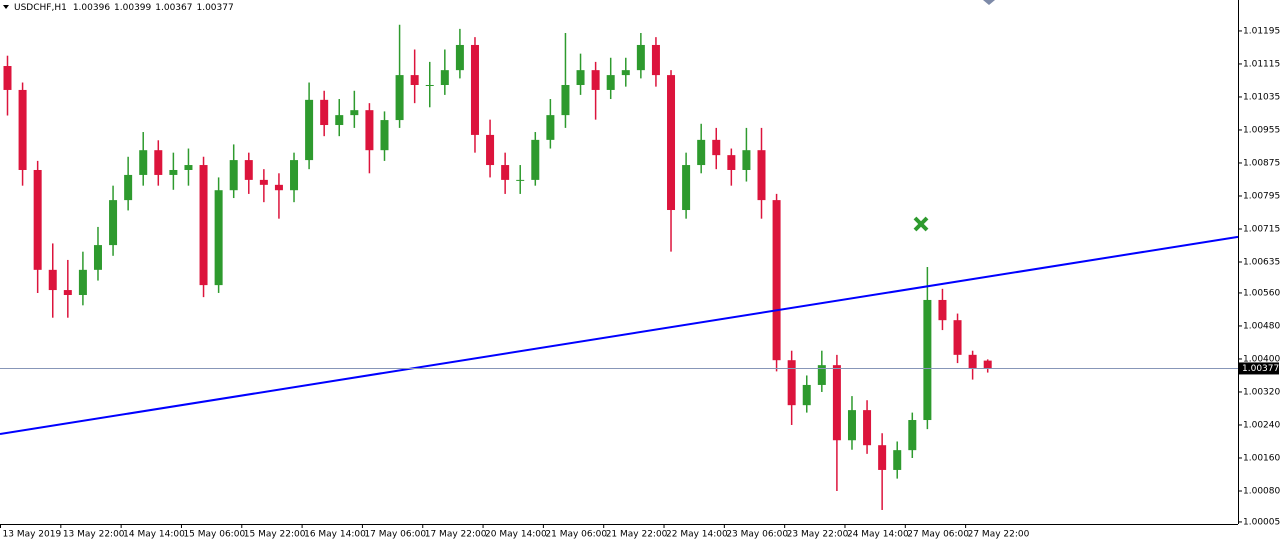 The image size is (1280, 544). I want to click on y-tick-label: 1.00005, so click(1261, 522).